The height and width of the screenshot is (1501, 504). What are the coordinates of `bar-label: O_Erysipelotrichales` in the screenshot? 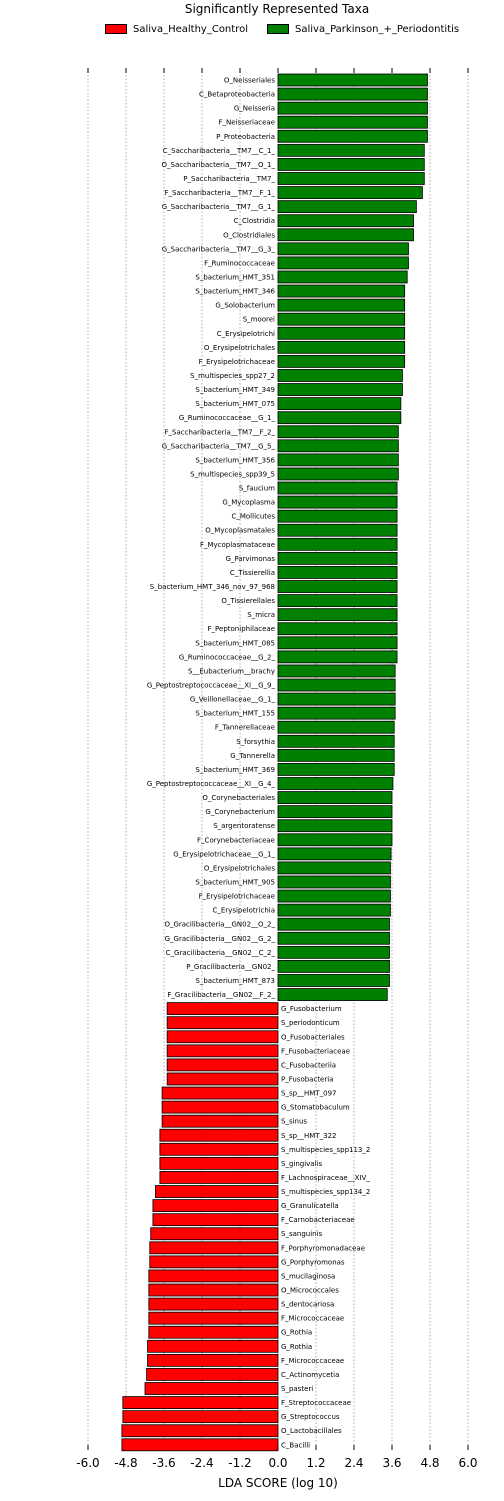 It's located at (239, 868).